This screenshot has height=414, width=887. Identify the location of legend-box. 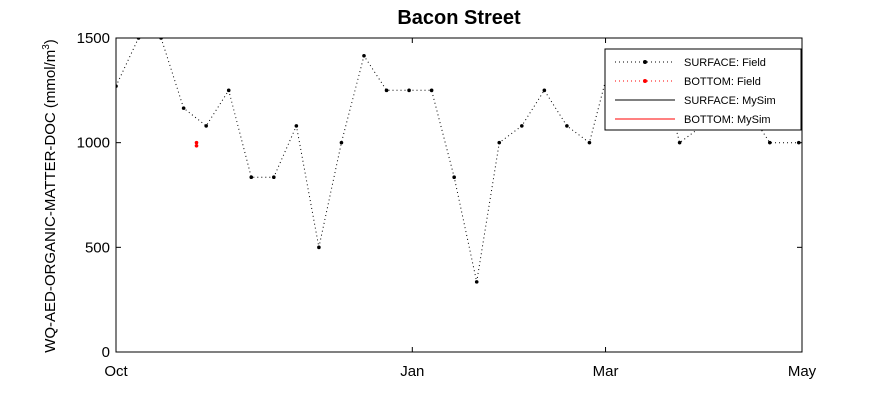
(703, 89).